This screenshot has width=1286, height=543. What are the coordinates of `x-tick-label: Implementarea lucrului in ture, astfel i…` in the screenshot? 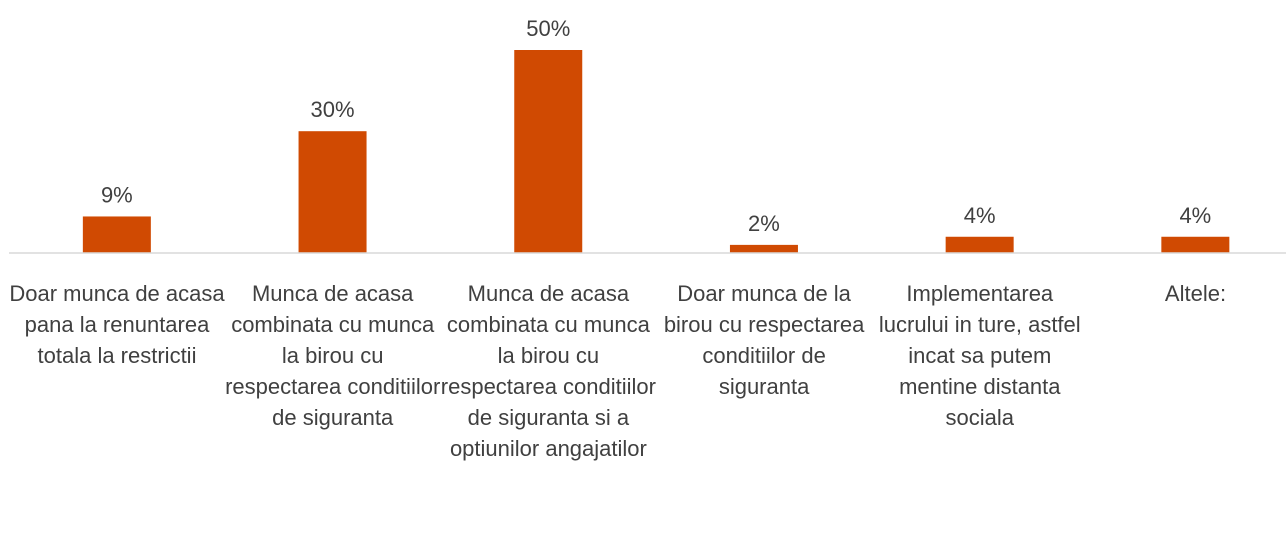 It's located at (979, 355).